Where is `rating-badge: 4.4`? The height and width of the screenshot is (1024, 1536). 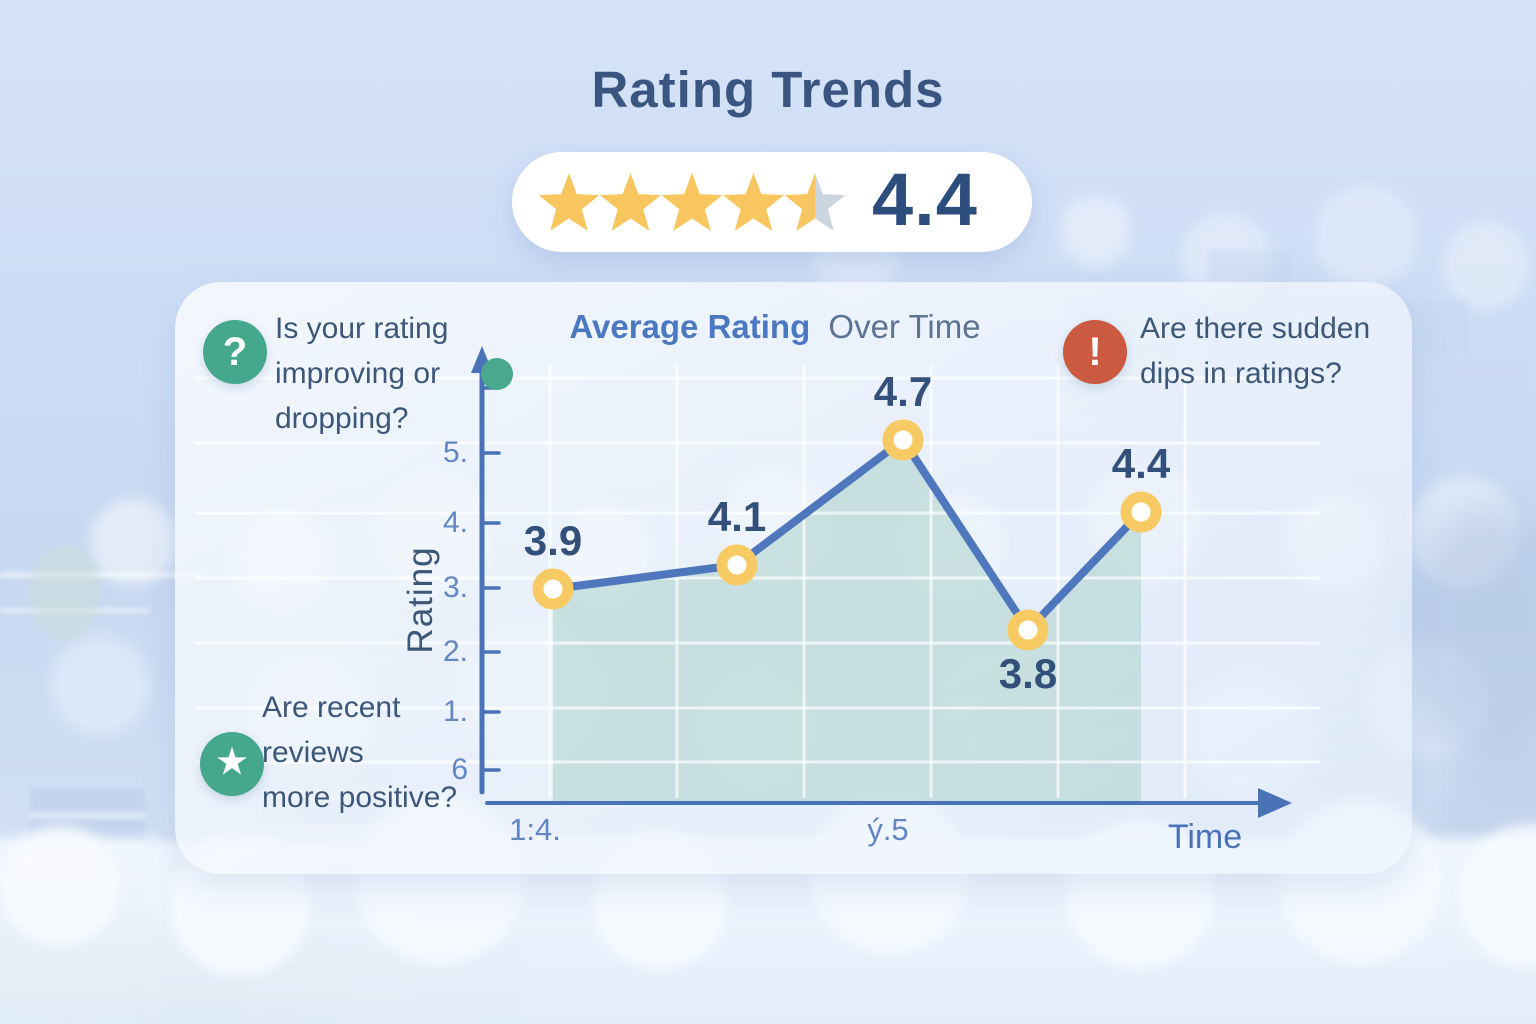 rating-badge: 4.4 is located at coordinates (772, 202).